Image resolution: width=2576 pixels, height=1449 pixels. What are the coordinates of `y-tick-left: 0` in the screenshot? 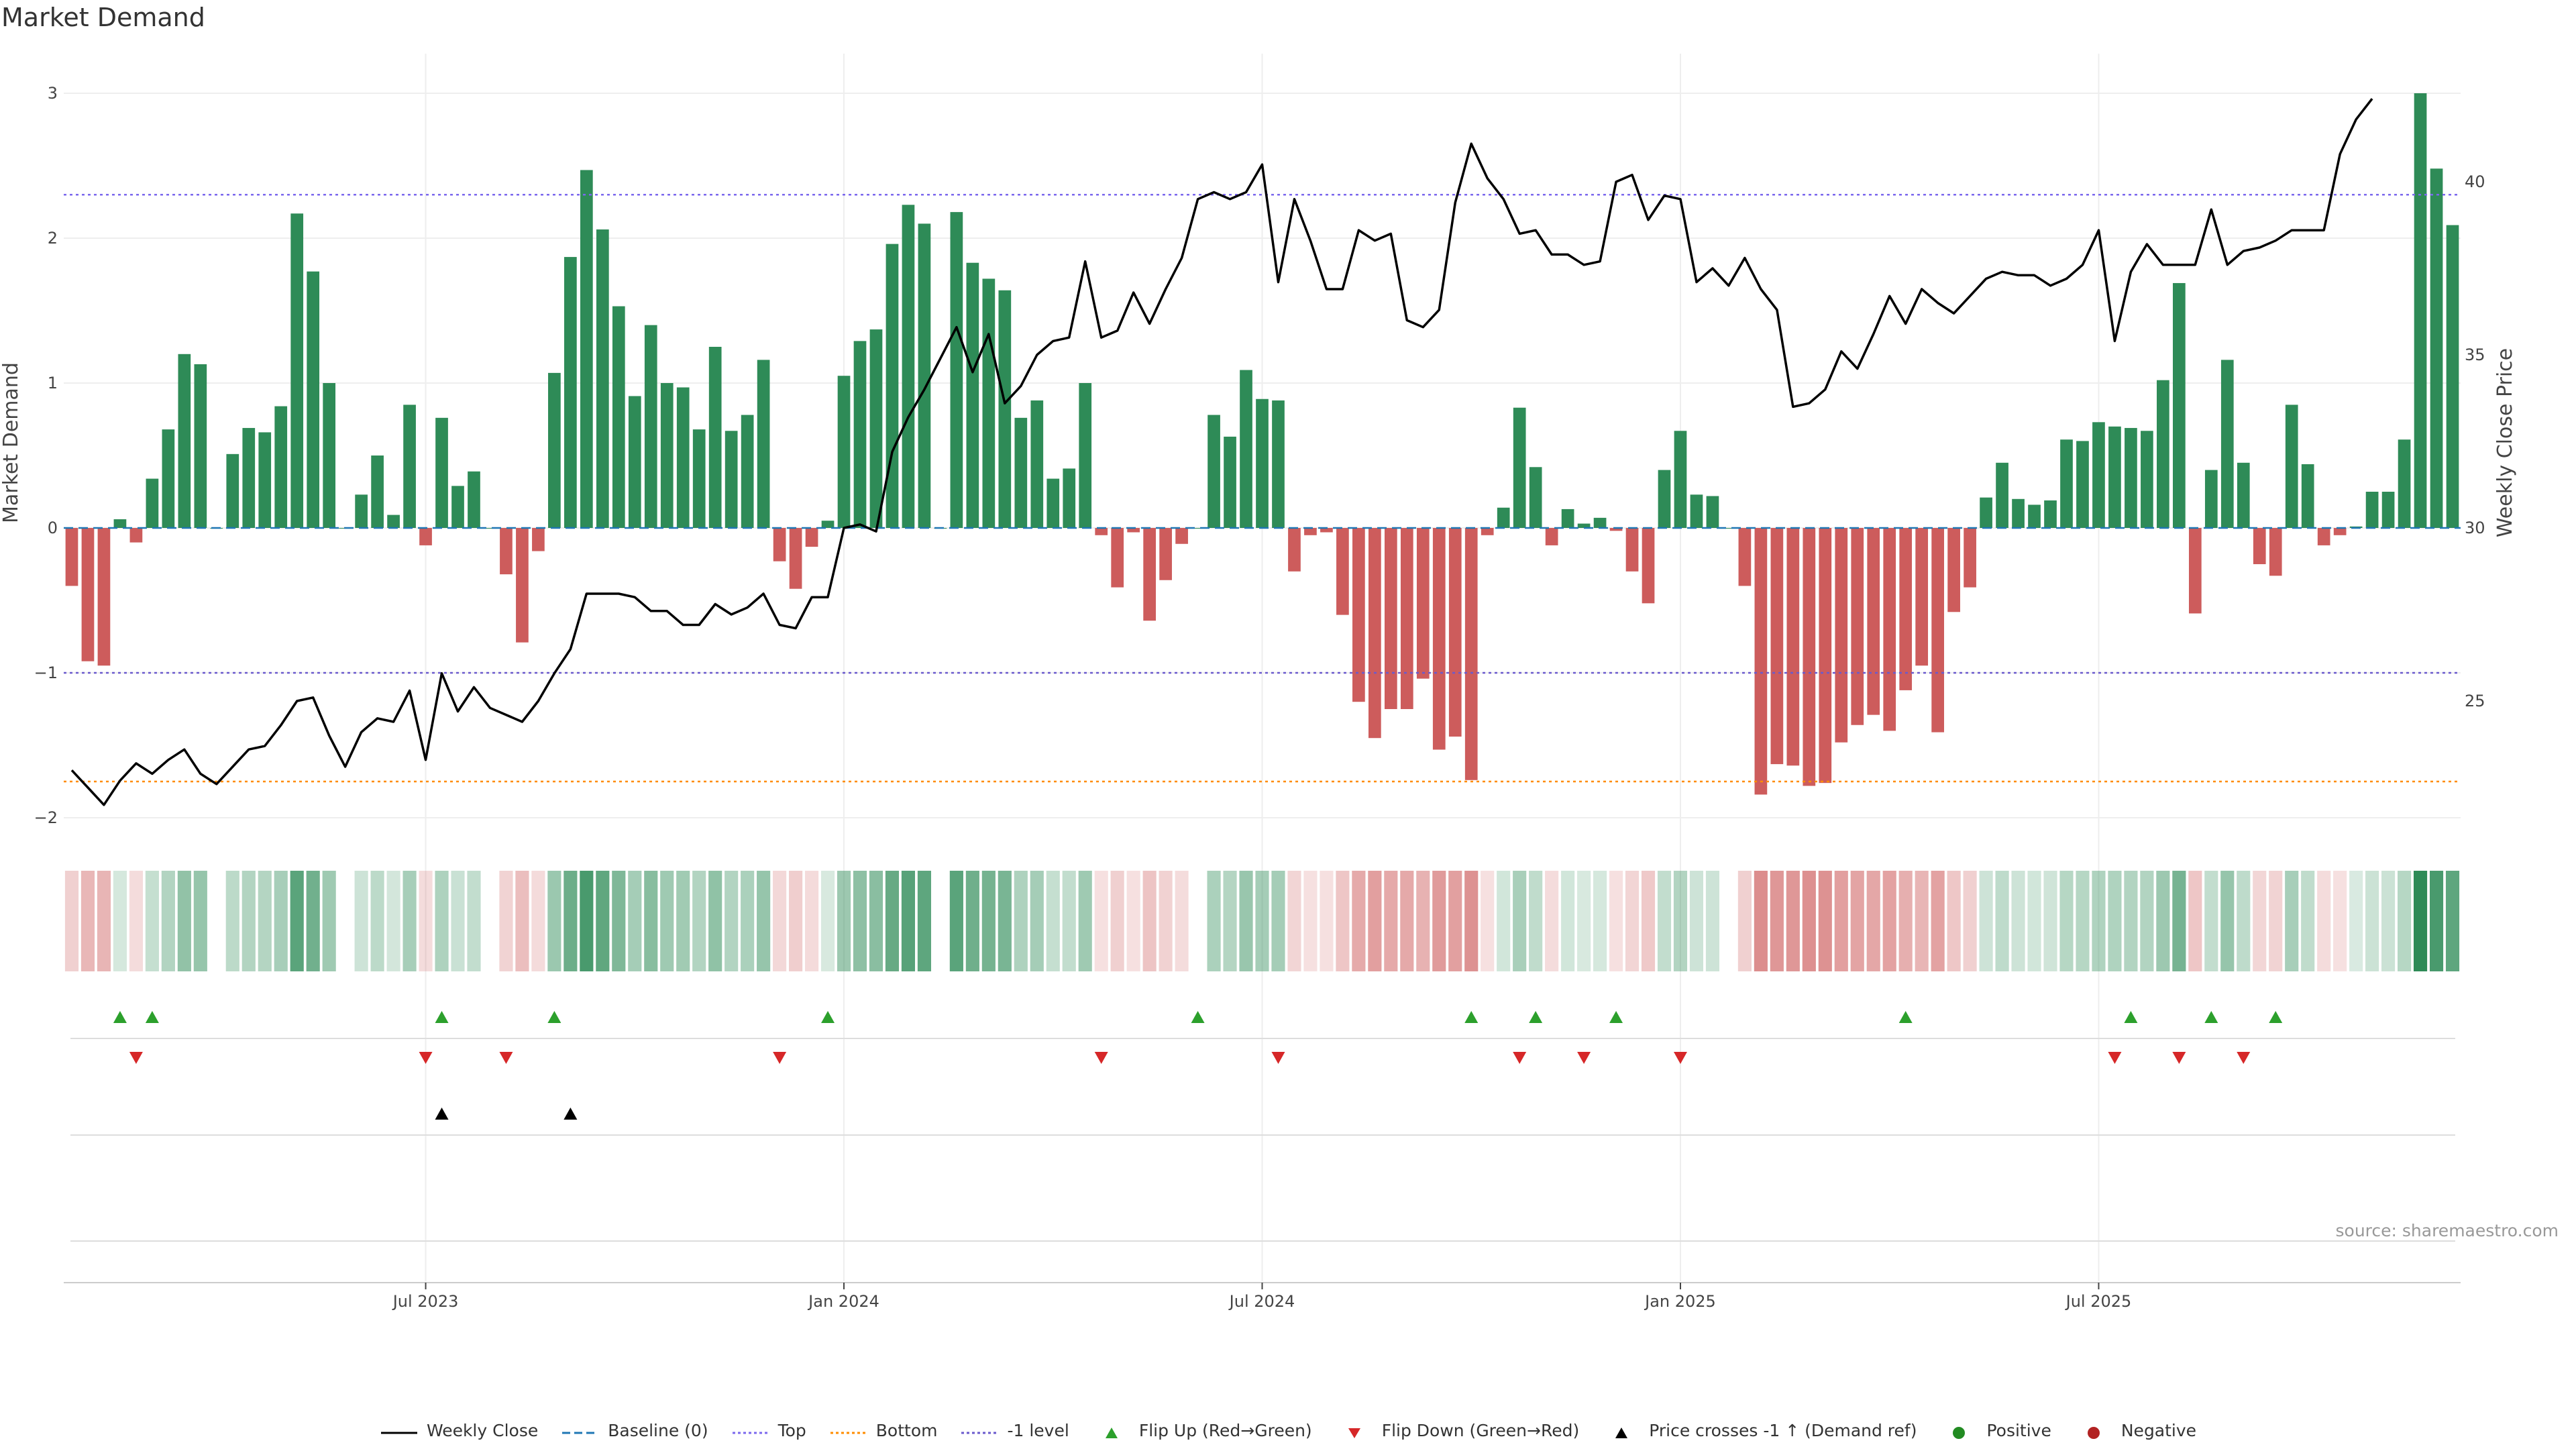 It's located at (53, 528).